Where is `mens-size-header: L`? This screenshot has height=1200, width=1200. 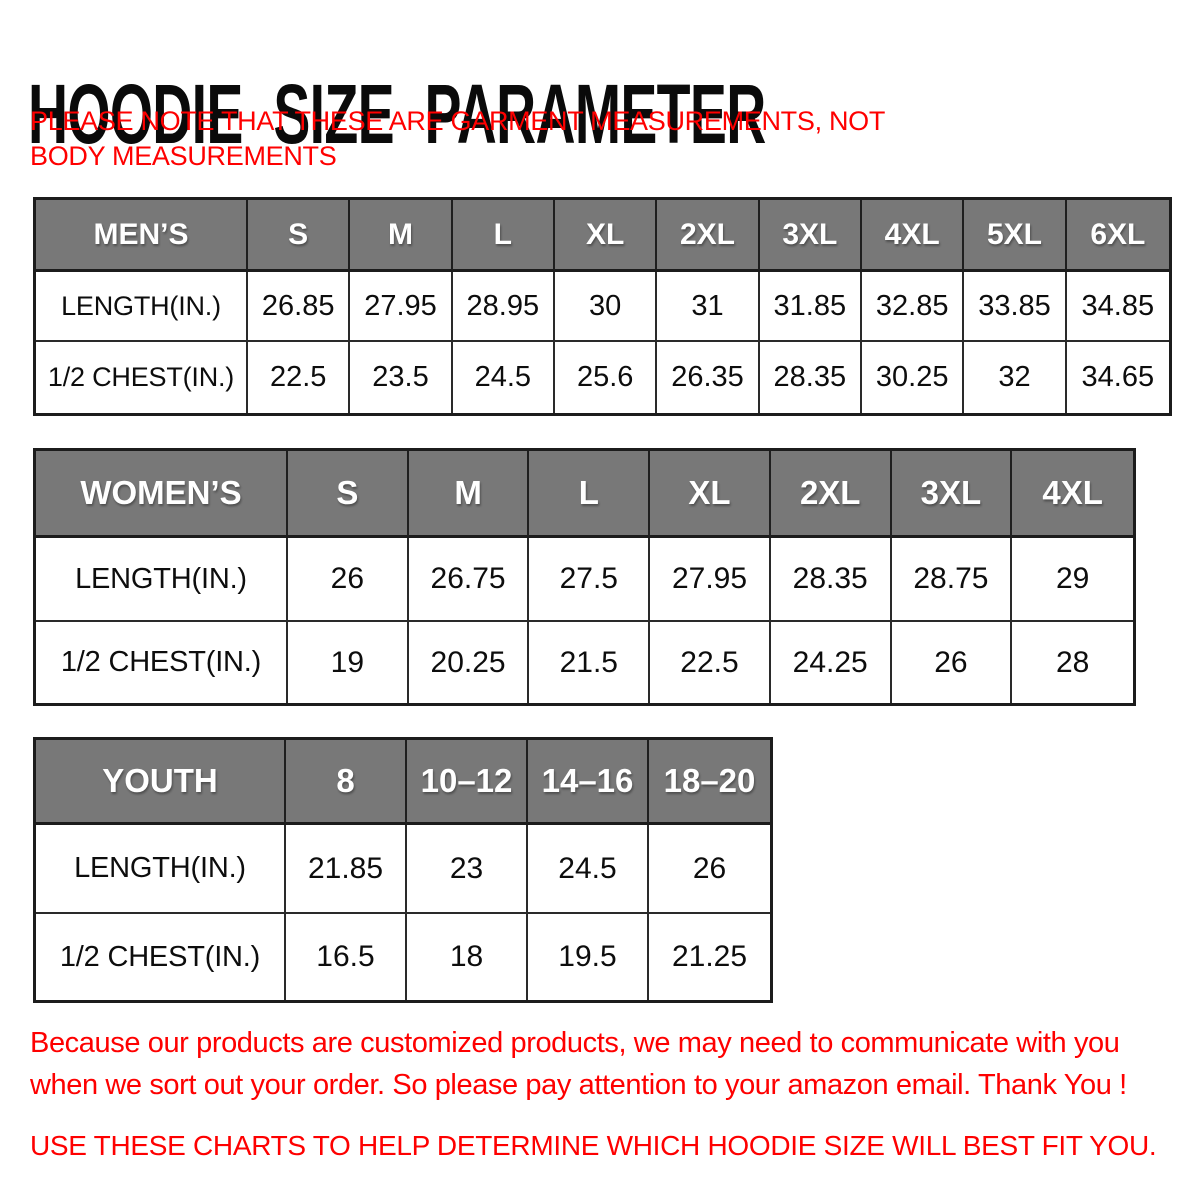 mens-size-header: L is located at coordinates (503, 236).